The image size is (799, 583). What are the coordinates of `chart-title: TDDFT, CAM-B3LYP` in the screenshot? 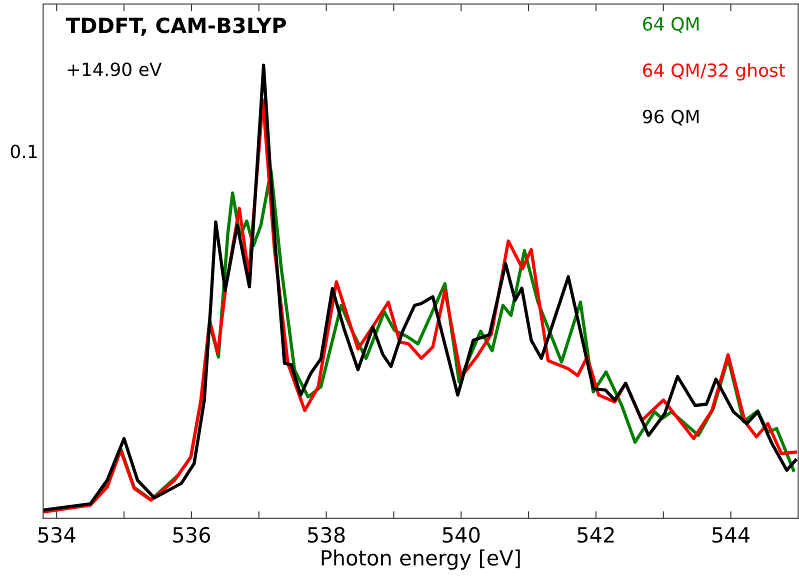 It's located at (176, 27).